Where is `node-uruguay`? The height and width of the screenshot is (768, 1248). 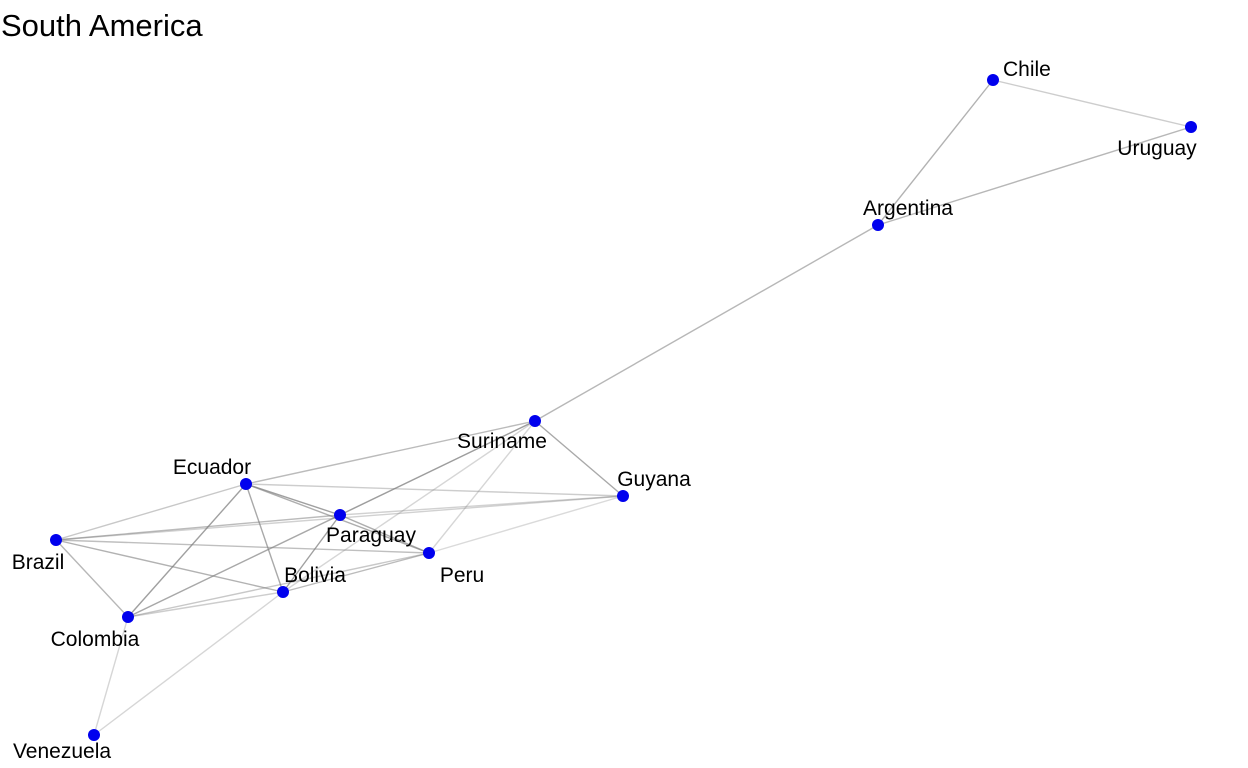 node-uruguay is located at coordinates (1191, 127).